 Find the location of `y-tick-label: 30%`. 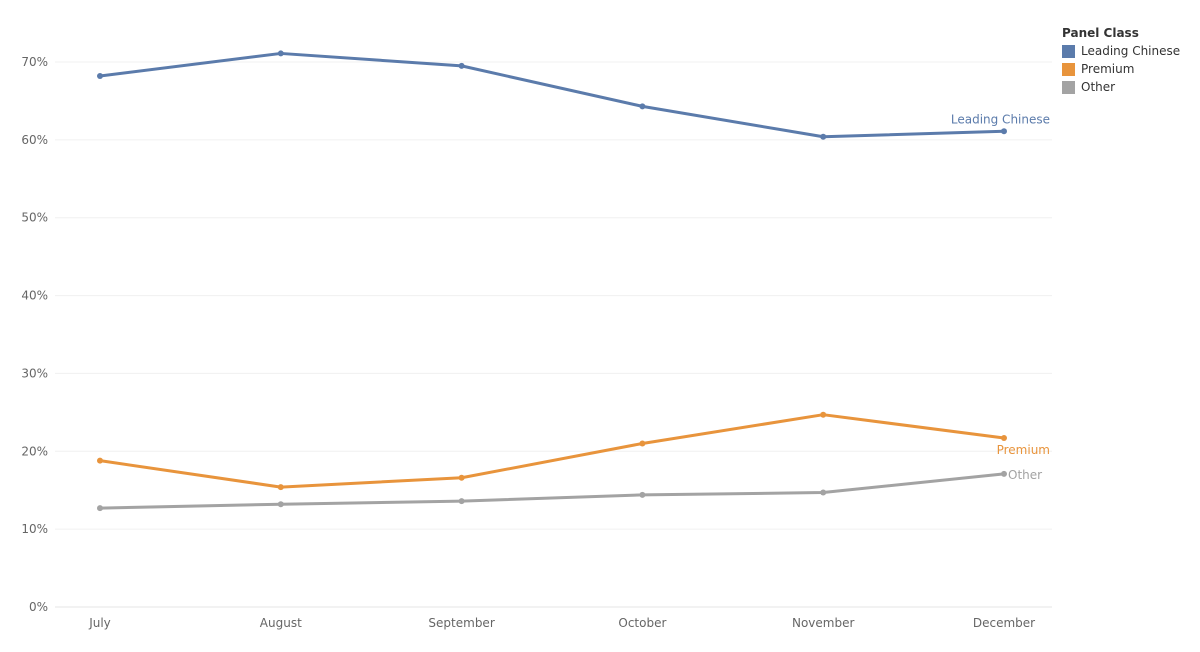

y-tick-label: 30% is located at coordinates (34, 373).